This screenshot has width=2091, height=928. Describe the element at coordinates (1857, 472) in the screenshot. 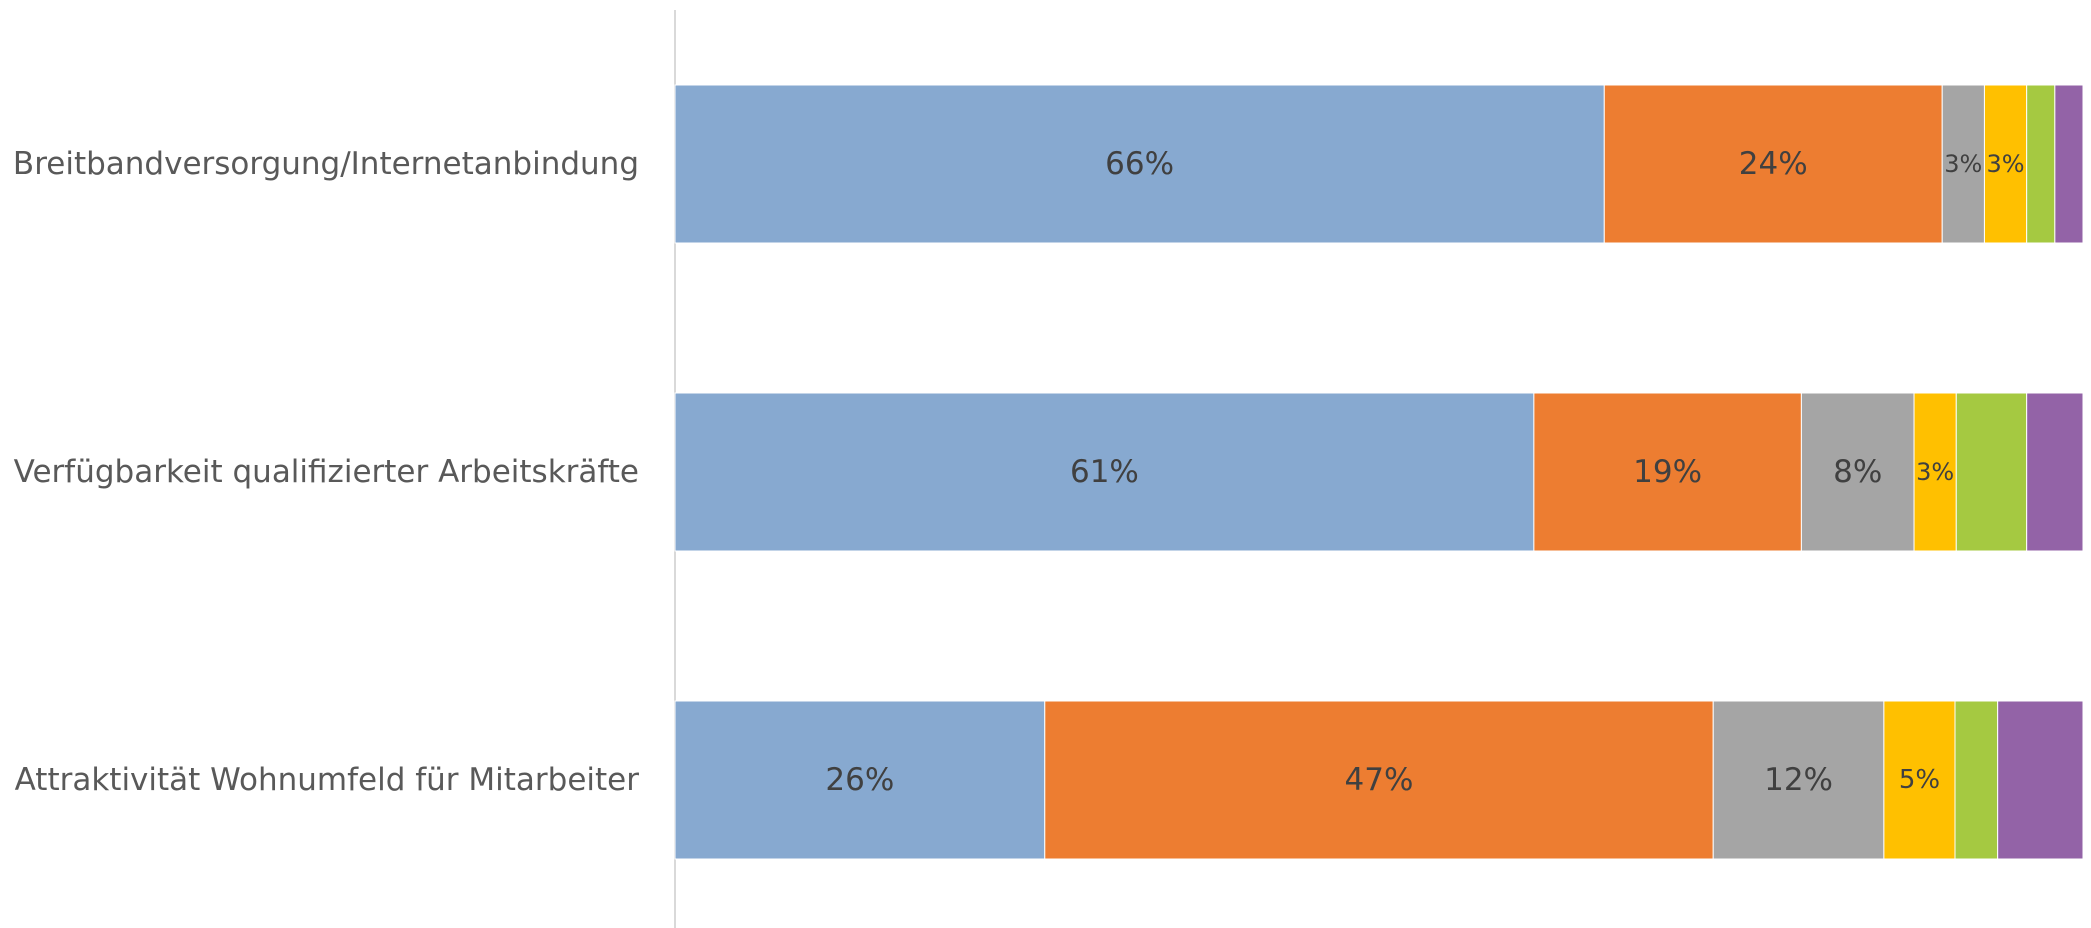

I see `data-label: 8%` at that location.